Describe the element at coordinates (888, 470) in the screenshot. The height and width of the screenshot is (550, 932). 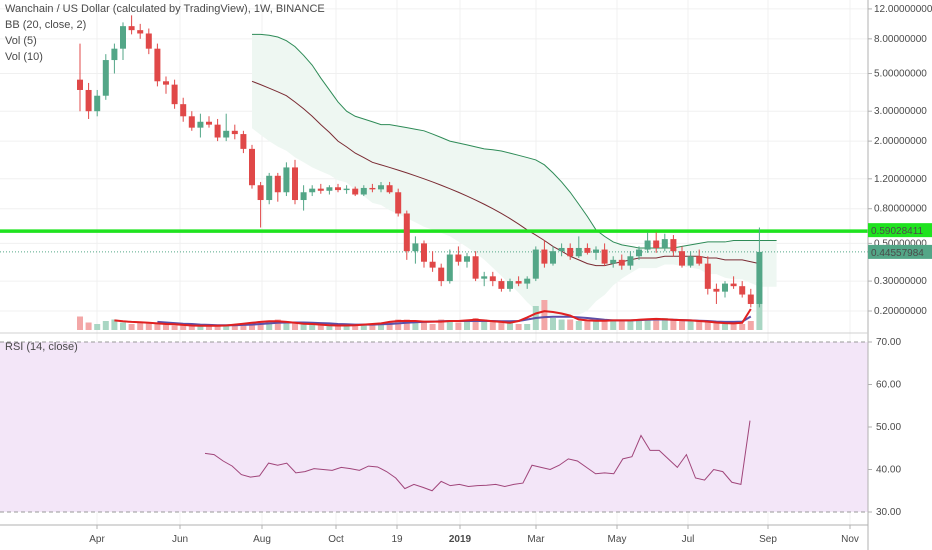
I see `rsi-tick-label: 40.00` at that location.